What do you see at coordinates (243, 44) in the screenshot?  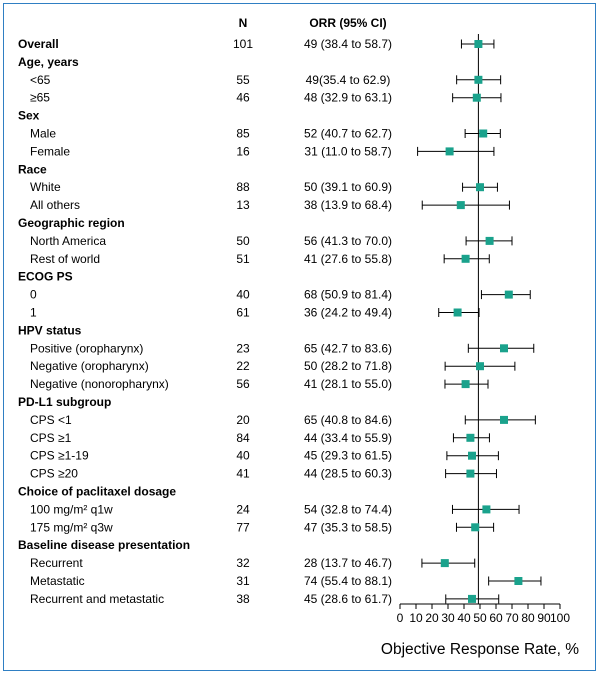 I see `row-n: 101` at bounding box center [243, 44].